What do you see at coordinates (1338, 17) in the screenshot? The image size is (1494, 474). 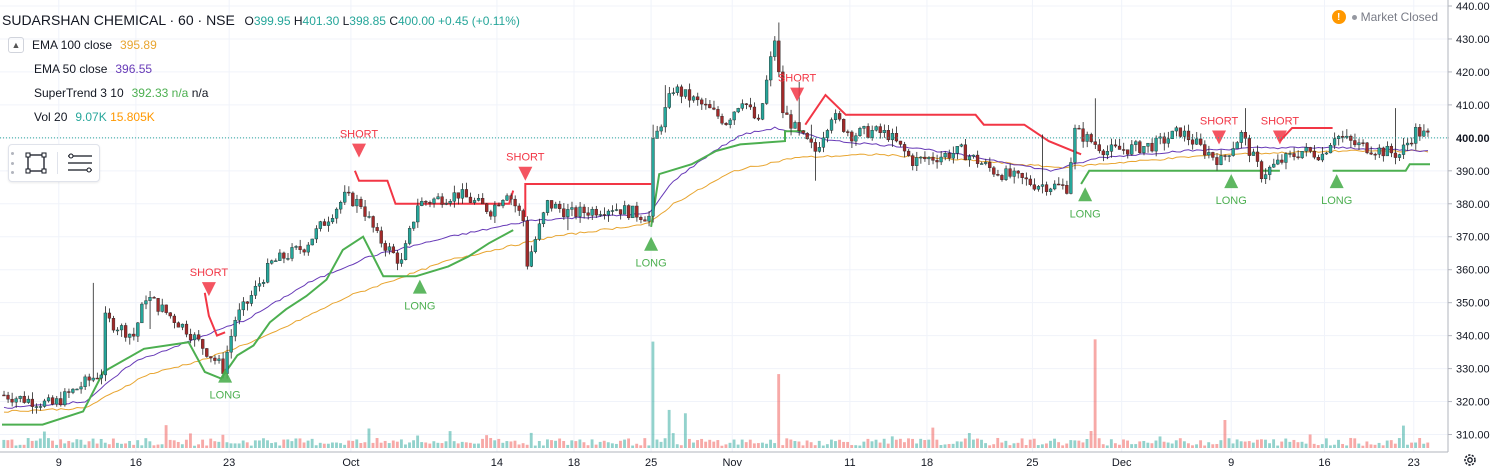 I see `warning-icon: !` at bounding box center [1338, 17].